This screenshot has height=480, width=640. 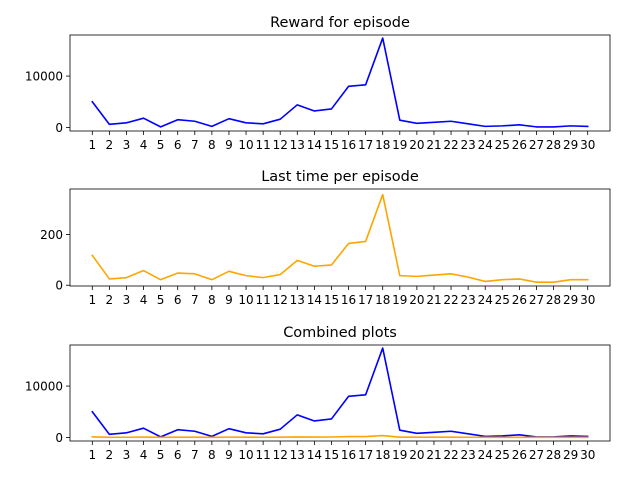 I want to click on chart-title: Last time per episode, so click(x=340, y=177).